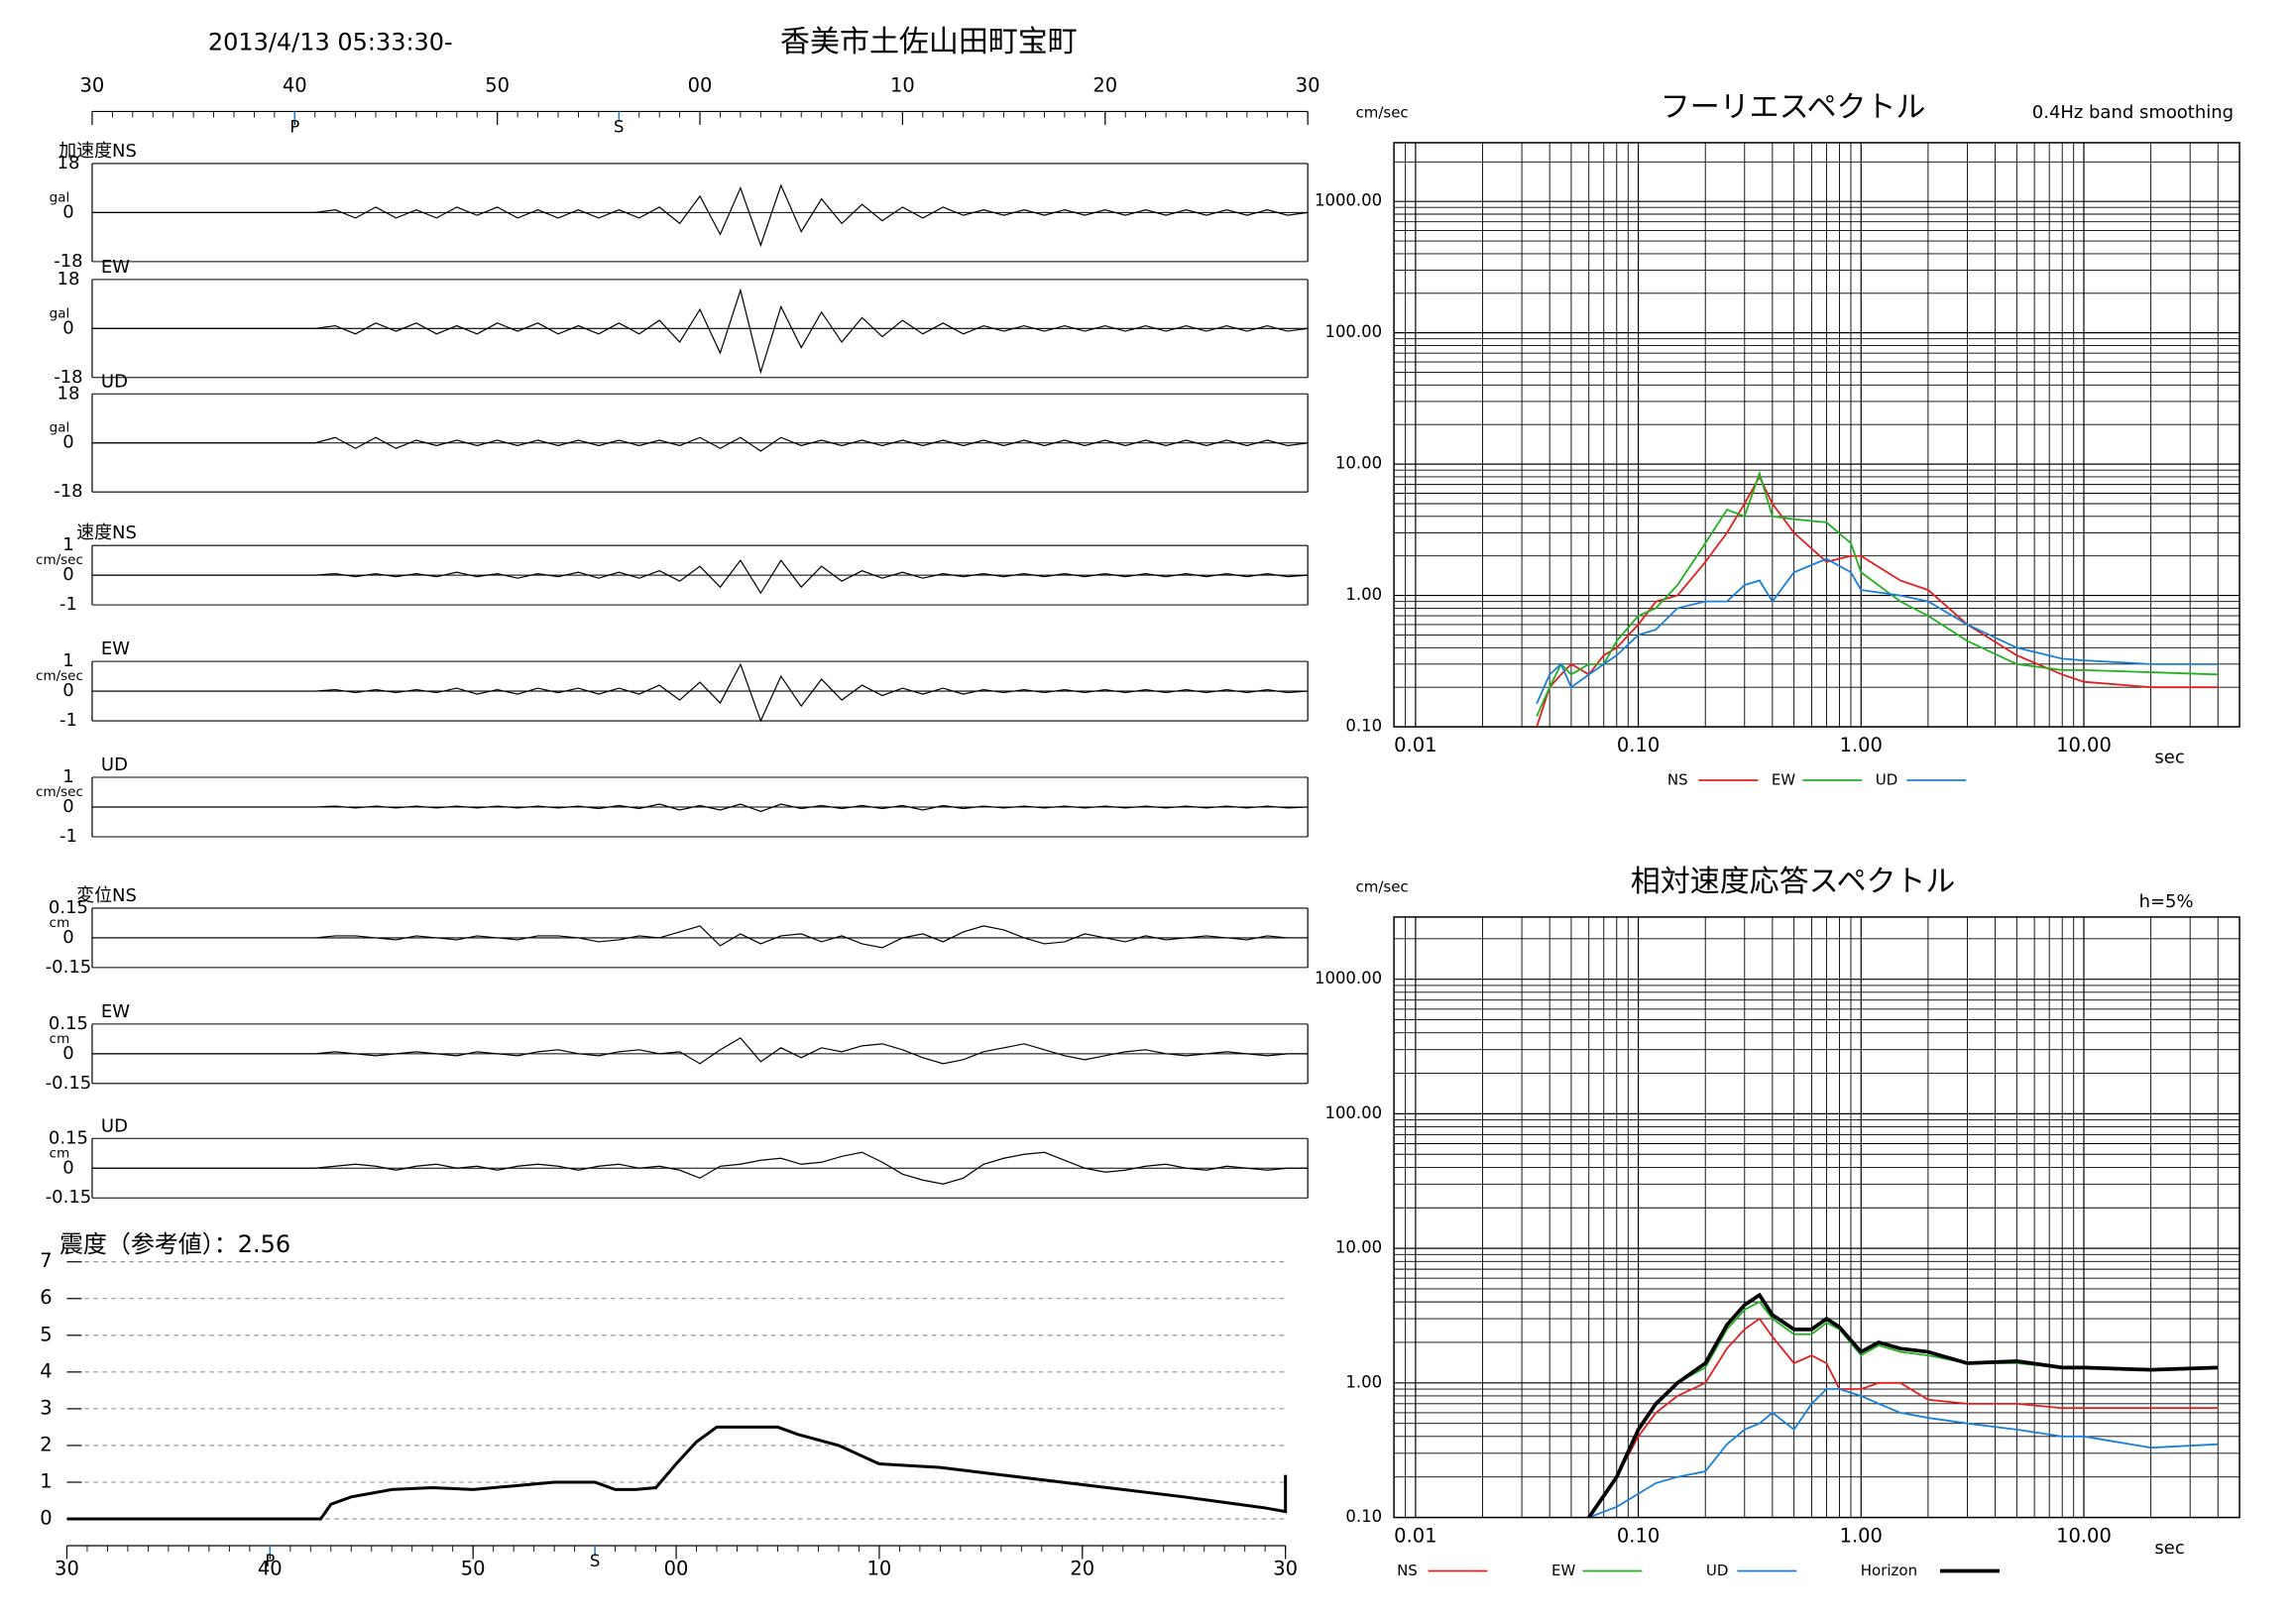 This screenshot has width=2296, height=1623. I want to click on chart-title: 相対速度応答スペクトル, so click(1794, 882).